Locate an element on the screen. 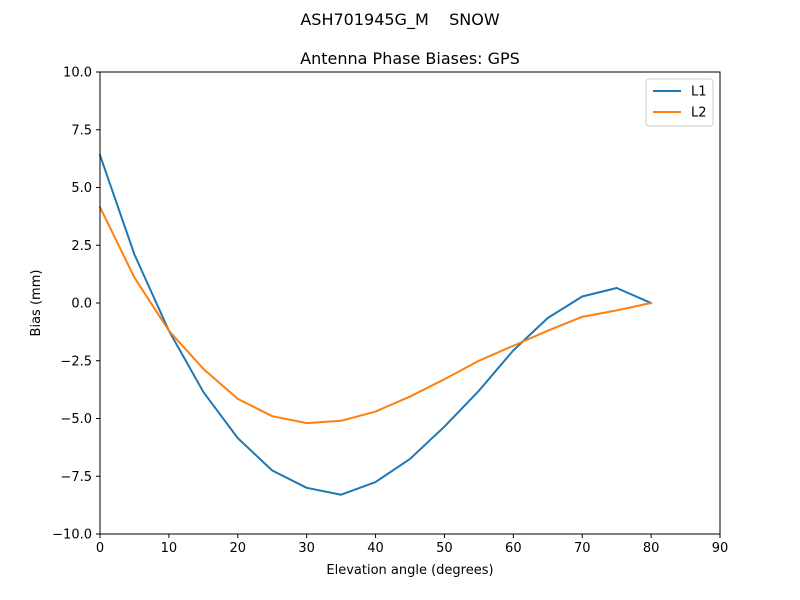  chart-title: Antenna Phase Biases: GPS is located at coordinates (410, 58).